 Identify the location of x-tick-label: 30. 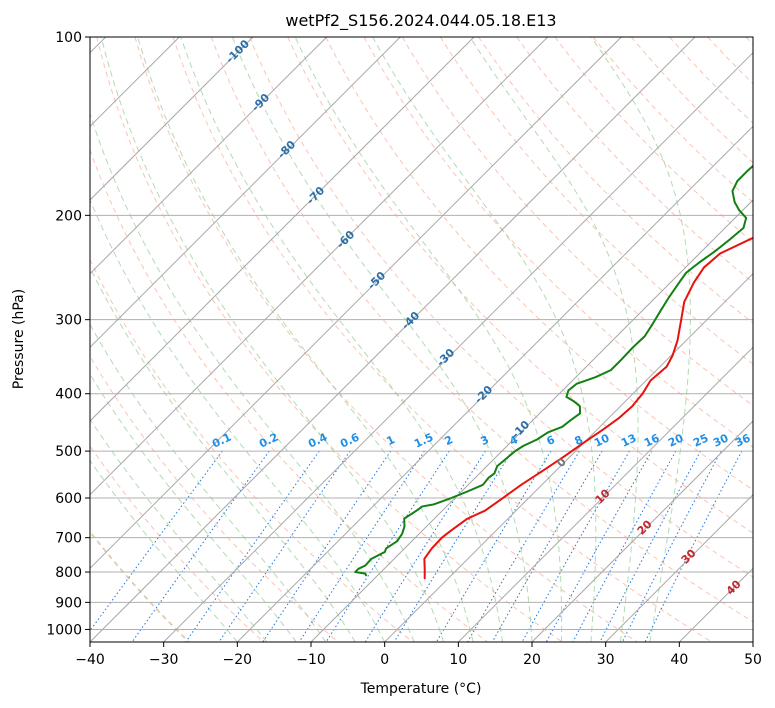
(606, 660).